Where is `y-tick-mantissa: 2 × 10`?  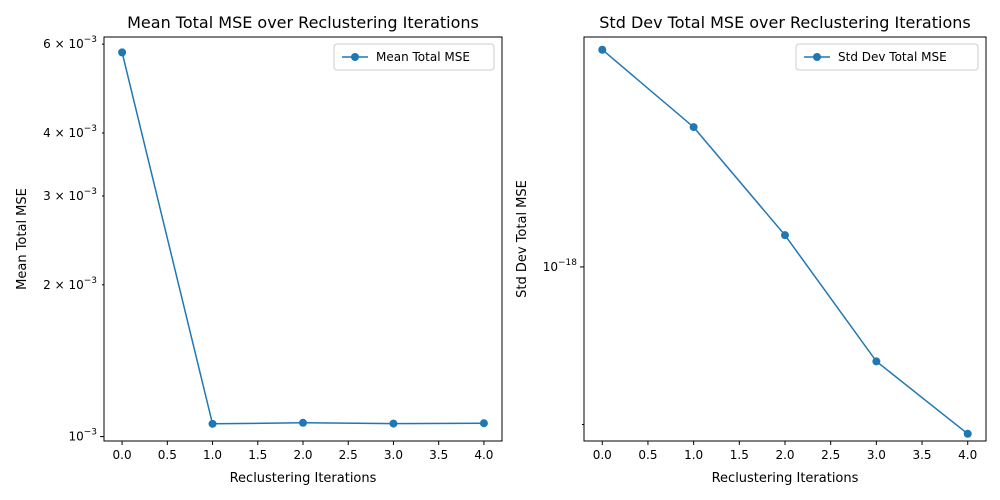
y-tick-mantissa: 2 × 10 is located at coordinates (63, 285).